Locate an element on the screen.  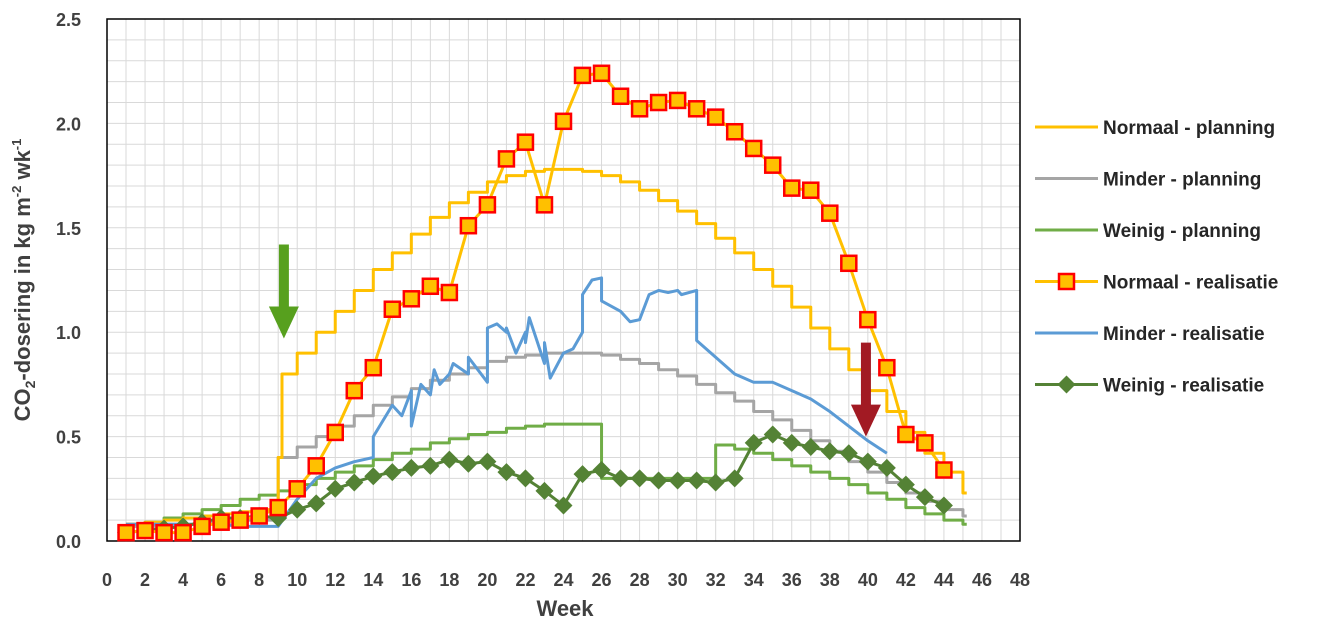
x-tick-label: 32 is located at coordinates (716, 580).